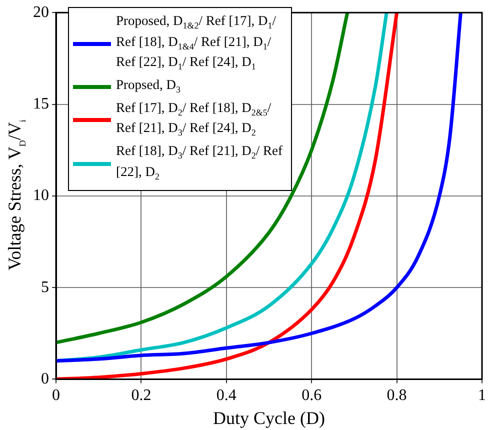 This screenshot has width=492, height=430. I want to click on x-tick-label: 0.6, so click(312, 395).